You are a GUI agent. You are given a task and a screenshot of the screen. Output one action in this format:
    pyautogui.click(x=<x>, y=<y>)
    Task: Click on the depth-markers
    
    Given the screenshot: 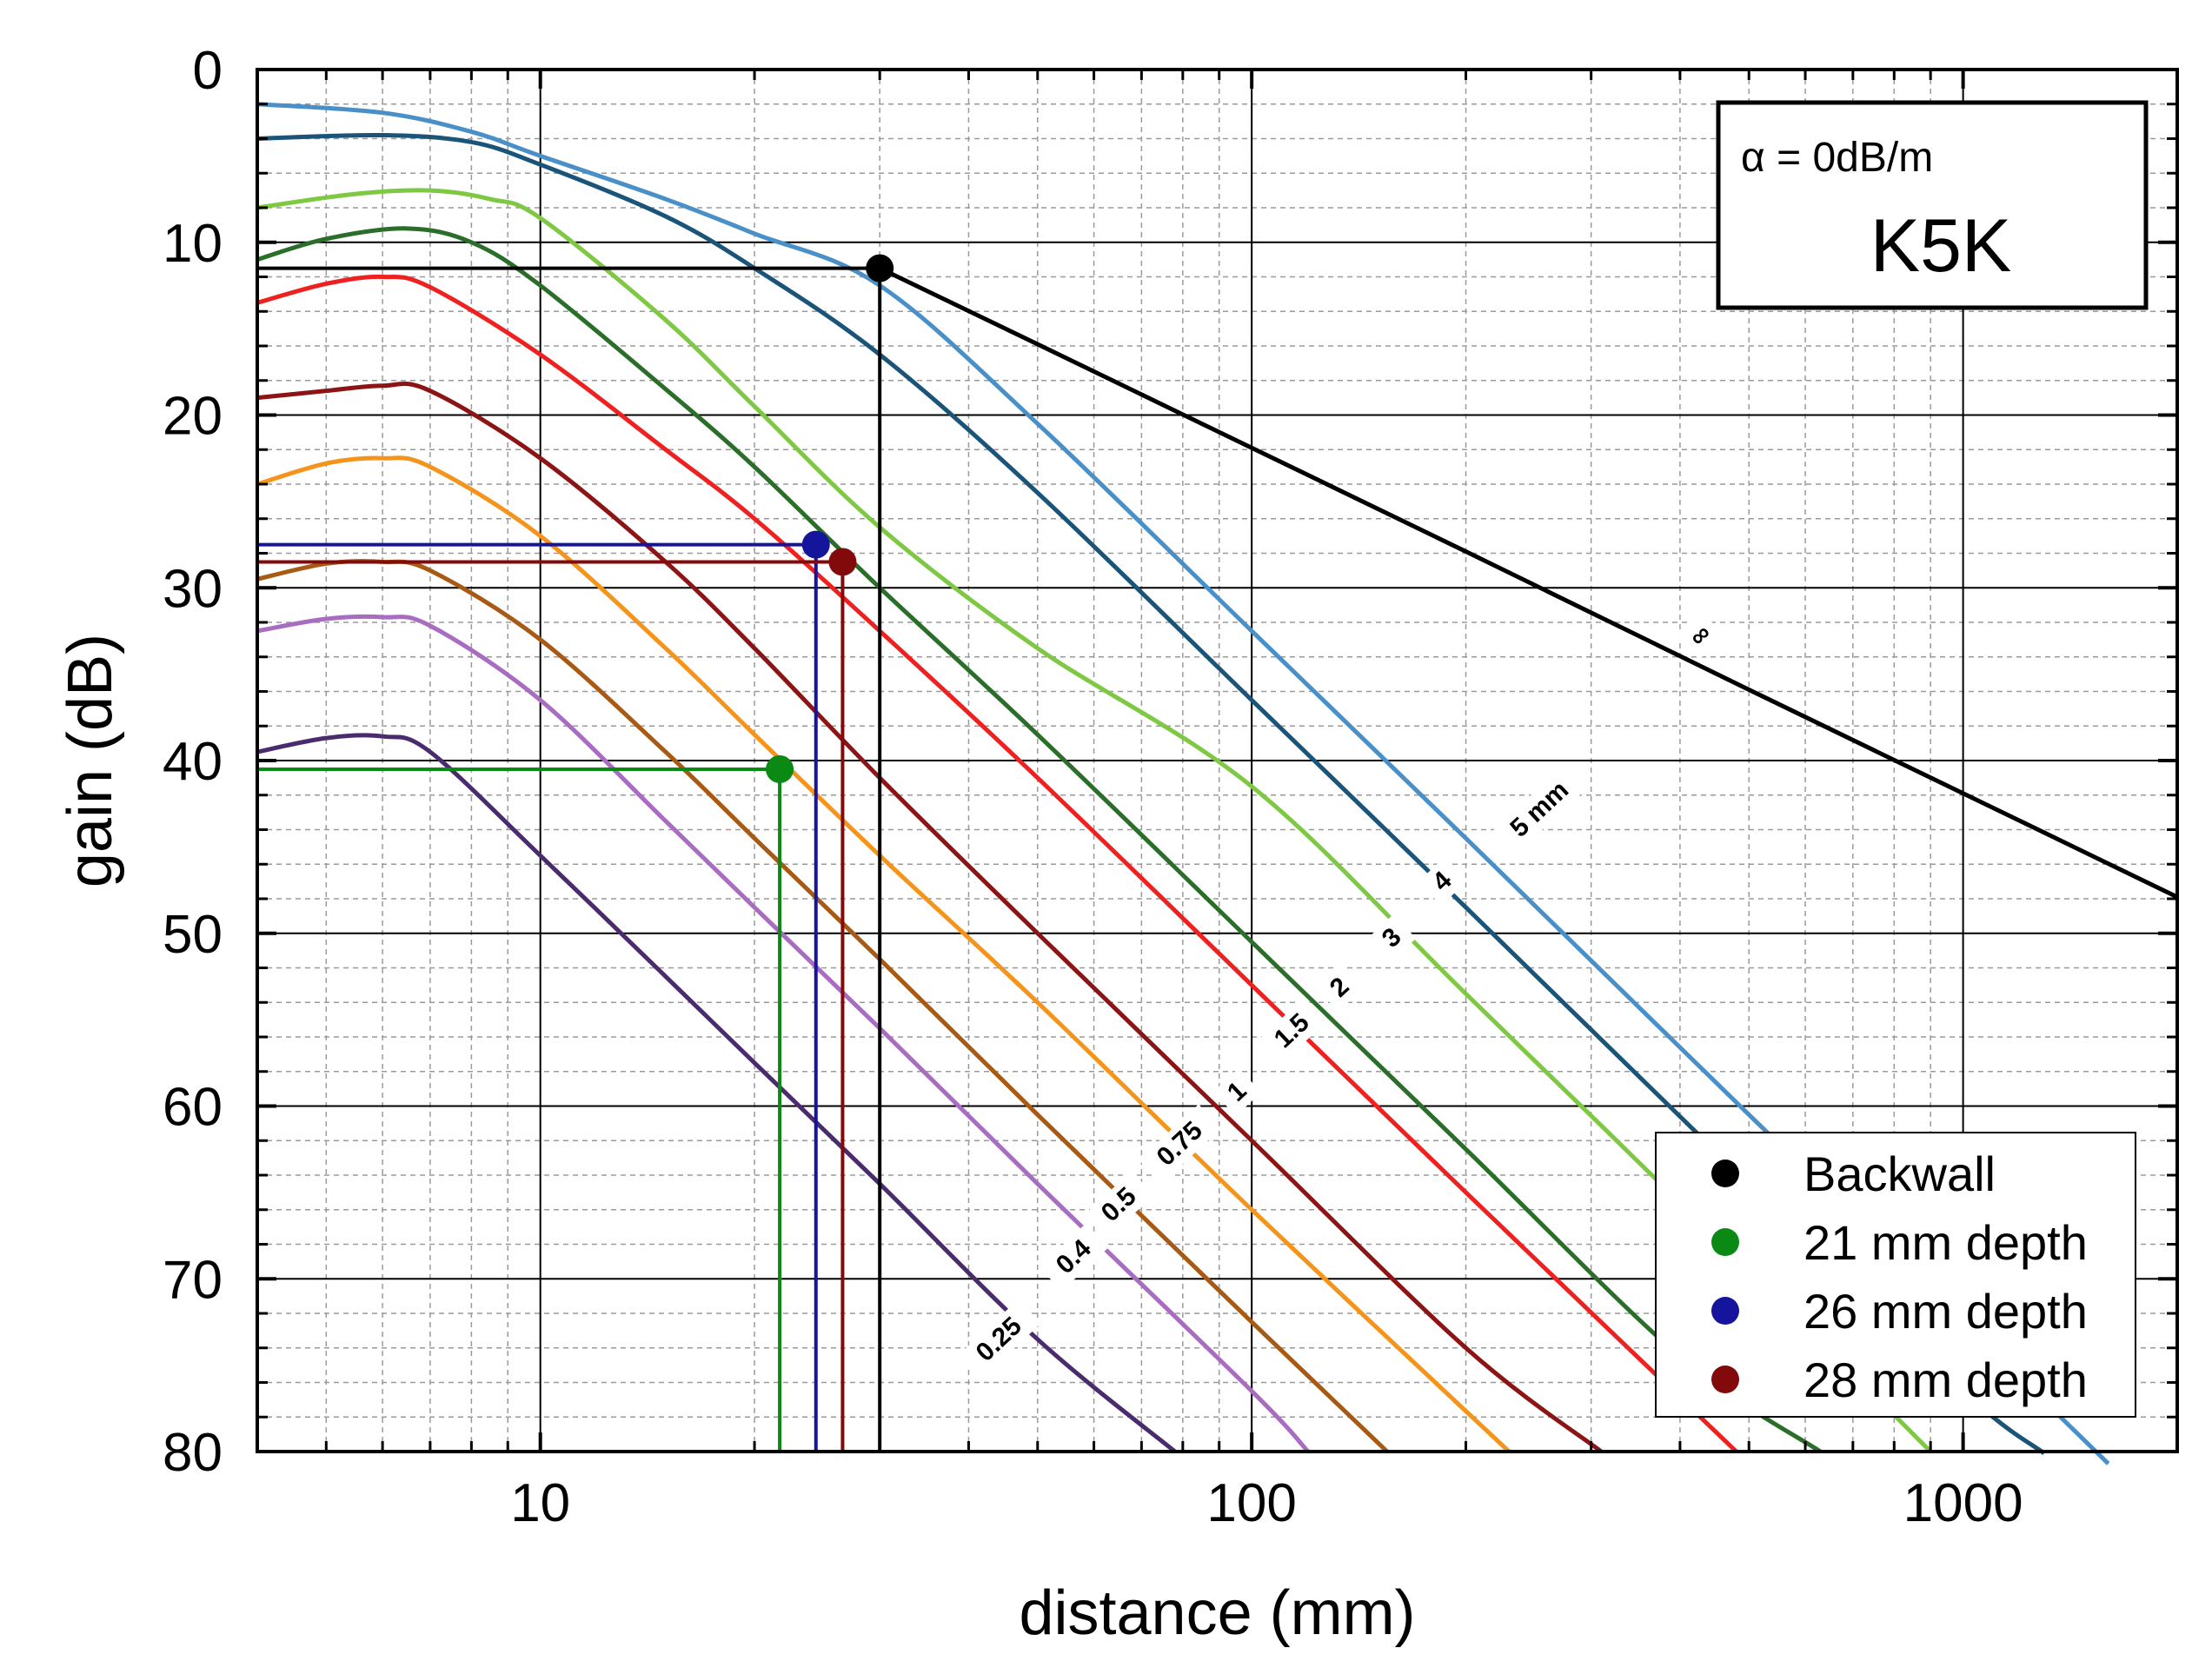 What is the action you would take?
    pyautogui.click(x=830, y=518)
    